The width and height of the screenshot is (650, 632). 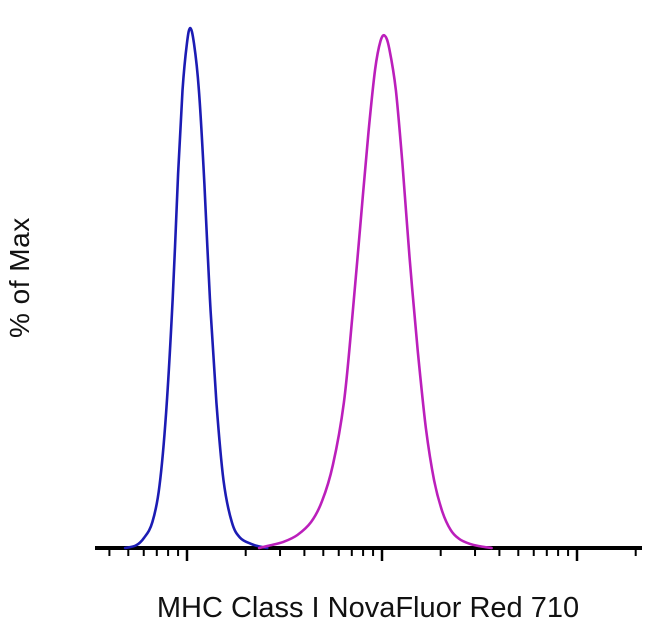 What do you see at coordinates (368, 608) in the screenshot?
I see `x-axis-label: MHC Class I NovaFluor Red 710` at bounding box center [368, 608].